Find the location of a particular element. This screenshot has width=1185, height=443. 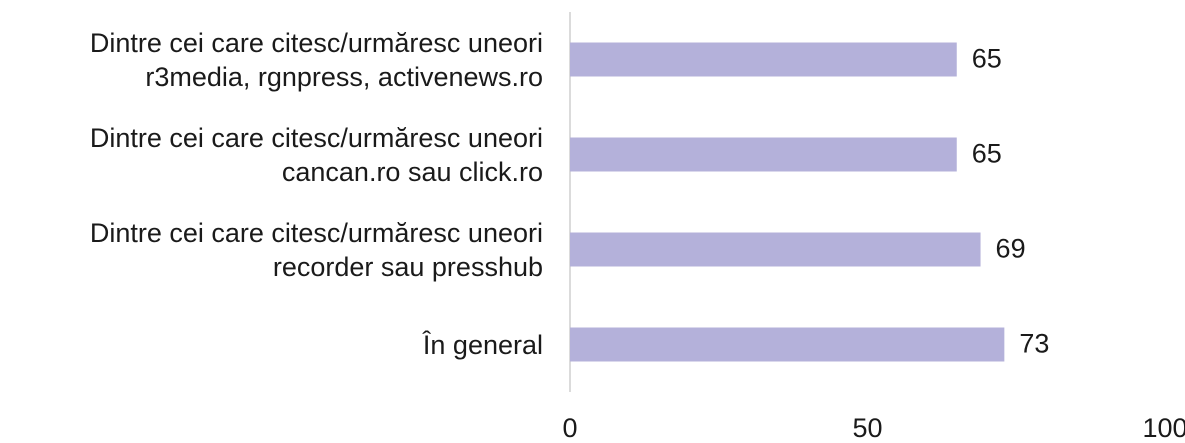

x-tick-label: 0 is located at coordinates (569, 428).